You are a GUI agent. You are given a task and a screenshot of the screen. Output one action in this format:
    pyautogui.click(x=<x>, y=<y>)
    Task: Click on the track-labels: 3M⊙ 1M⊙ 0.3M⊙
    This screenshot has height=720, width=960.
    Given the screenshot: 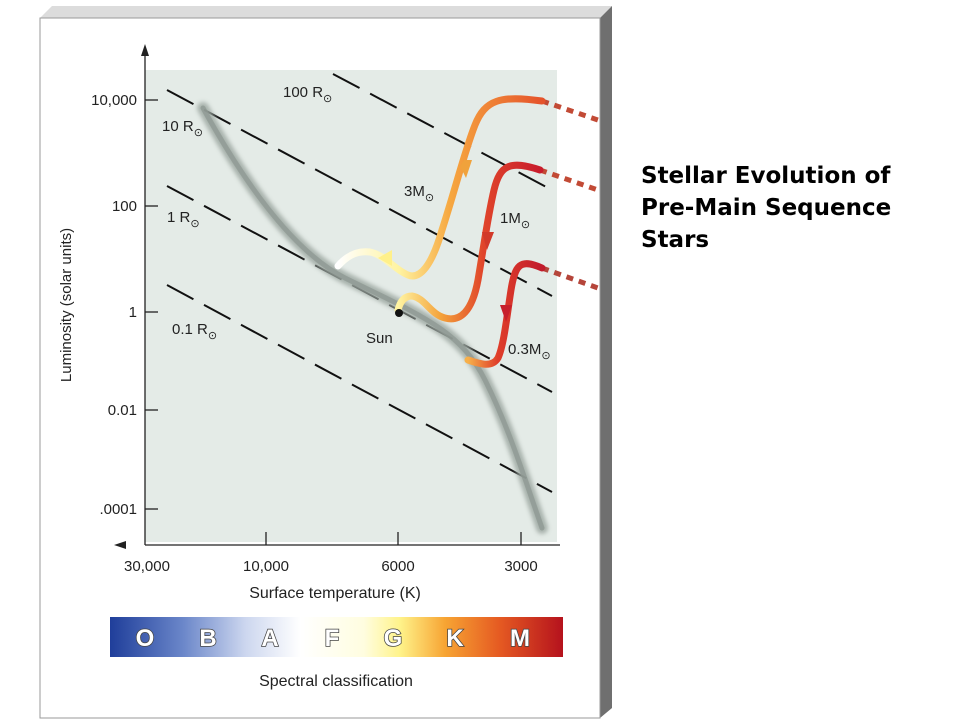 What is the action you would take?
    pyautogui.click(x=477, y=272)
    